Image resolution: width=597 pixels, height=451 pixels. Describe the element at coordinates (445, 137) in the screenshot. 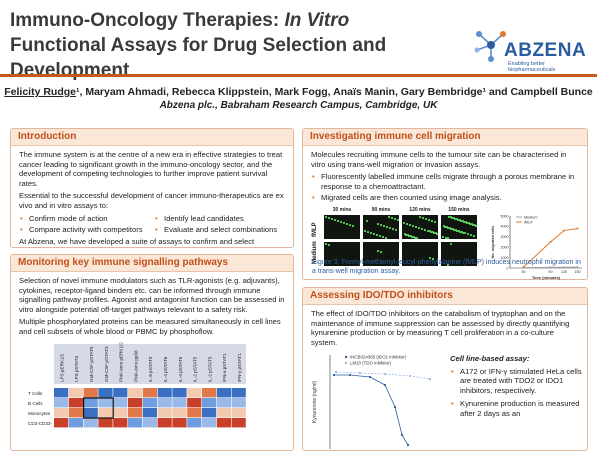

I see `migration-heading: Investigating immune cell migration` at that location.